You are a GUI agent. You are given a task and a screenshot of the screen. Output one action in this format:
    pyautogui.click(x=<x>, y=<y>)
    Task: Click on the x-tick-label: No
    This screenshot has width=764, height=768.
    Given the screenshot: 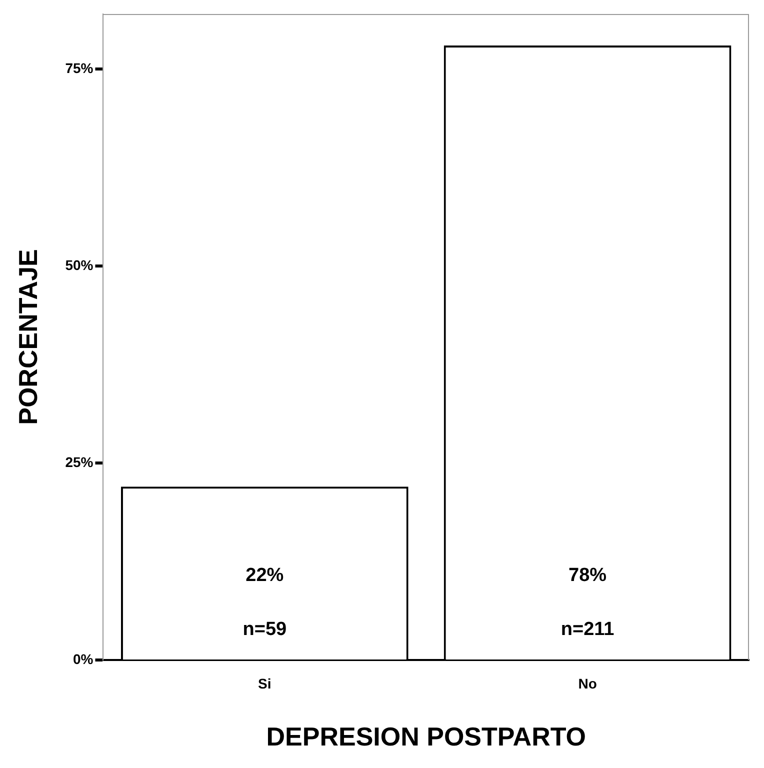 What is the action you would take?
    pyautogui.click(x=587, y=683)
    